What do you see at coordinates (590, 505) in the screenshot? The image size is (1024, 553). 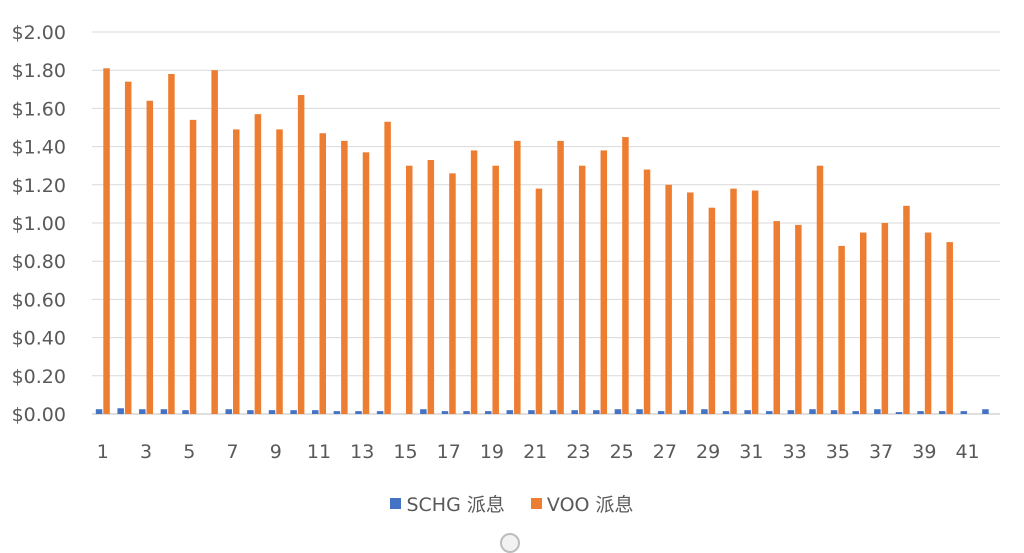 I see `legend-label-voo: VOO 派息` at bounding box center [590, 505].